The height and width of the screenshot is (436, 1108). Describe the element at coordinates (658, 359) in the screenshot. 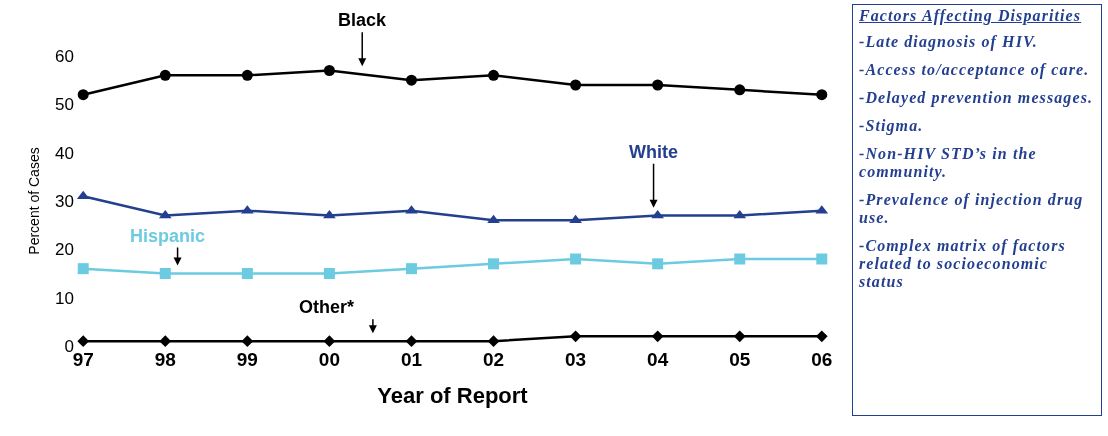

I see `x-tick-label: 04` at that location.